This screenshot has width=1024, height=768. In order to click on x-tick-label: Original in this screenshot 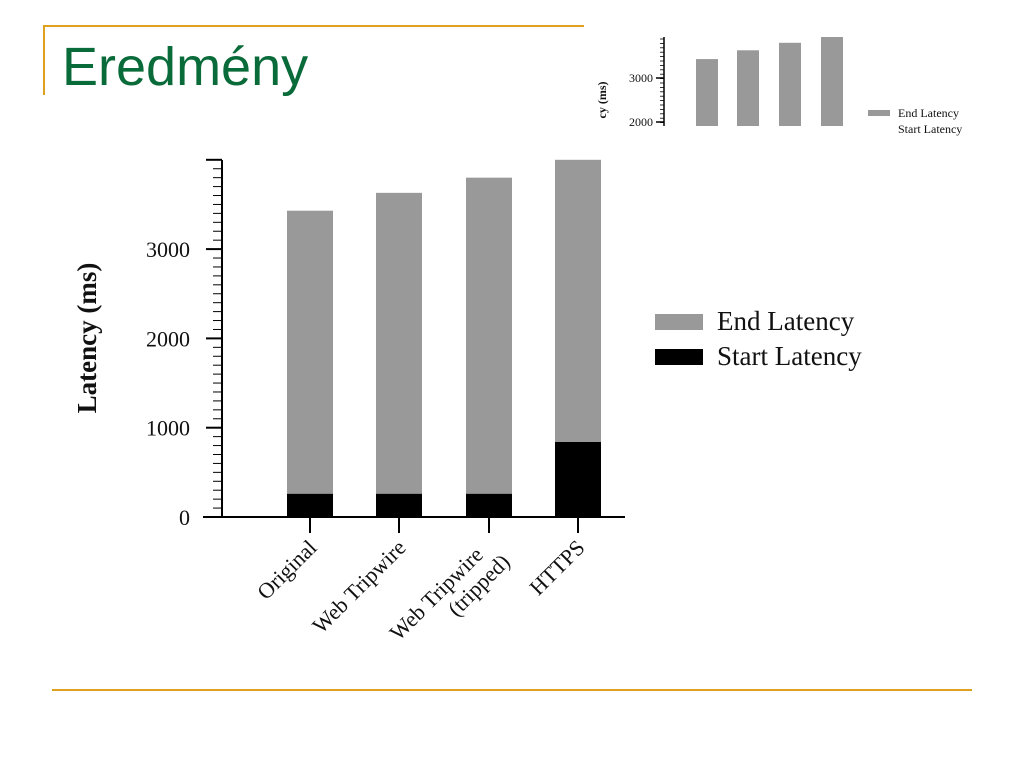, I will do `click(287, 570)`.